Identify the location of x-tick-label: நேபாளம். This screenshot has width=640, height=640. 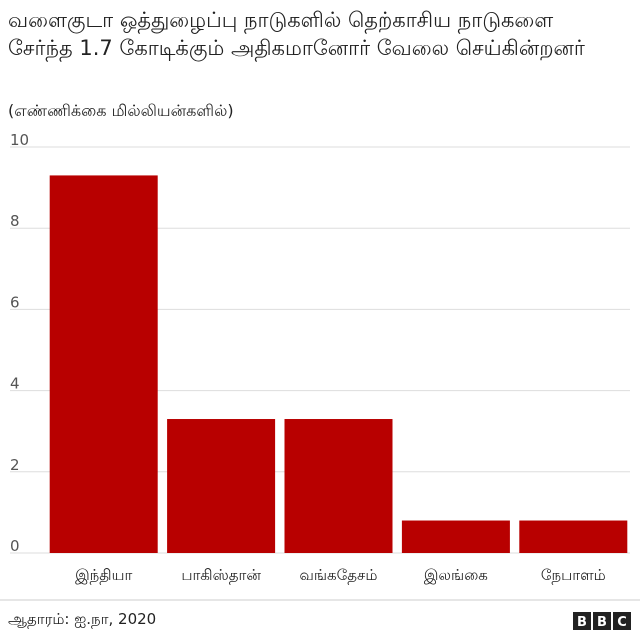
(573, 575).